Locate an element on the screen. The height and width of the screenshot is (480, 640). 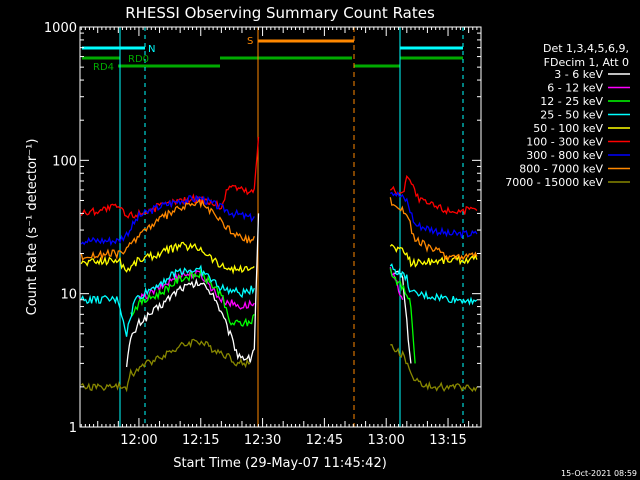
y-tick-label: 1 is located at coordinates (73, 428).